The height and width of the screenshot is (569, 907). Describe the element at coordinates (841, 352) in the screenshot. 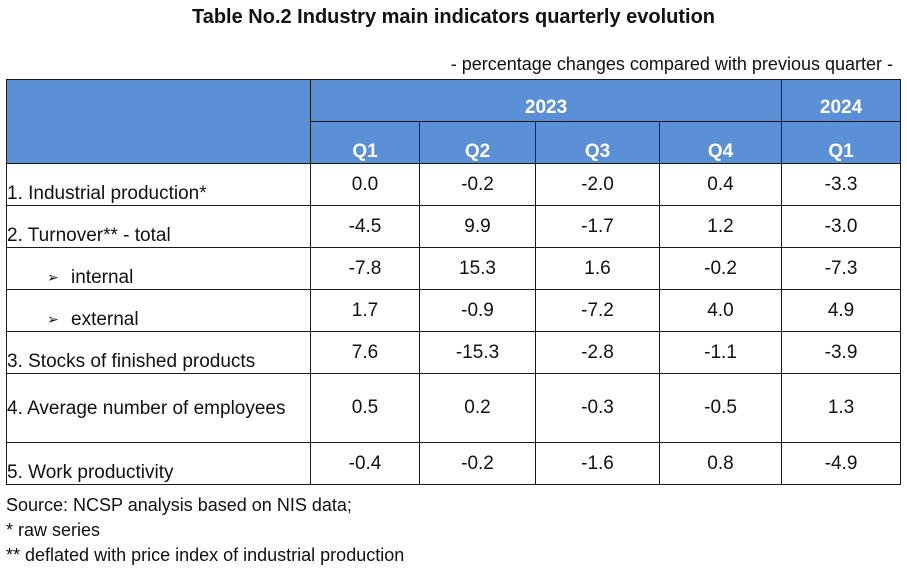

I see `table-cell: -3.9` at that location.